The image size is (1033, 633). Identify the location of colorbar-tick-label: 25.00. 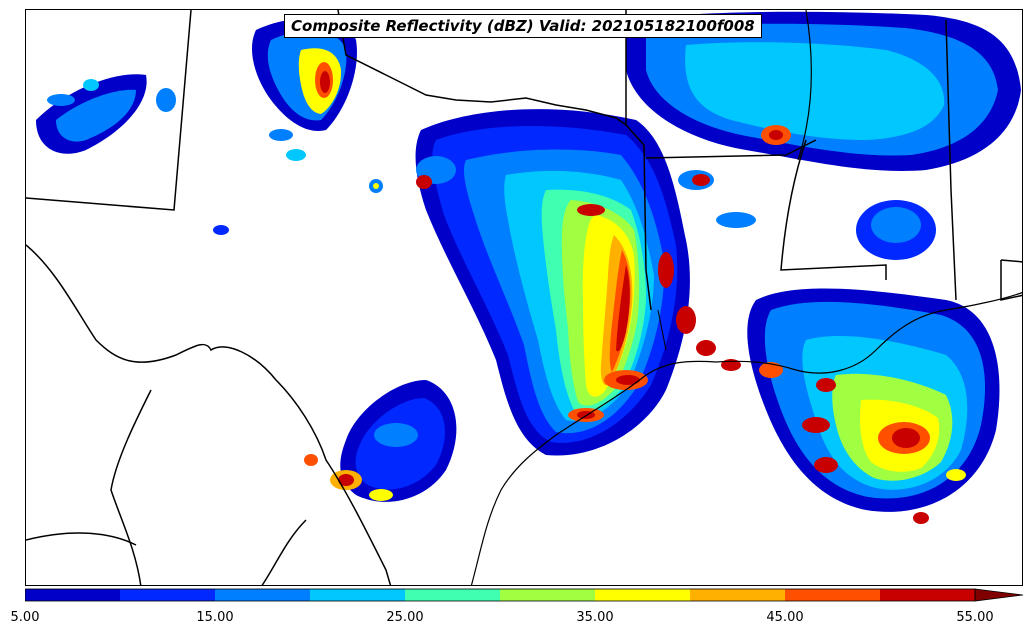
(405, 617).